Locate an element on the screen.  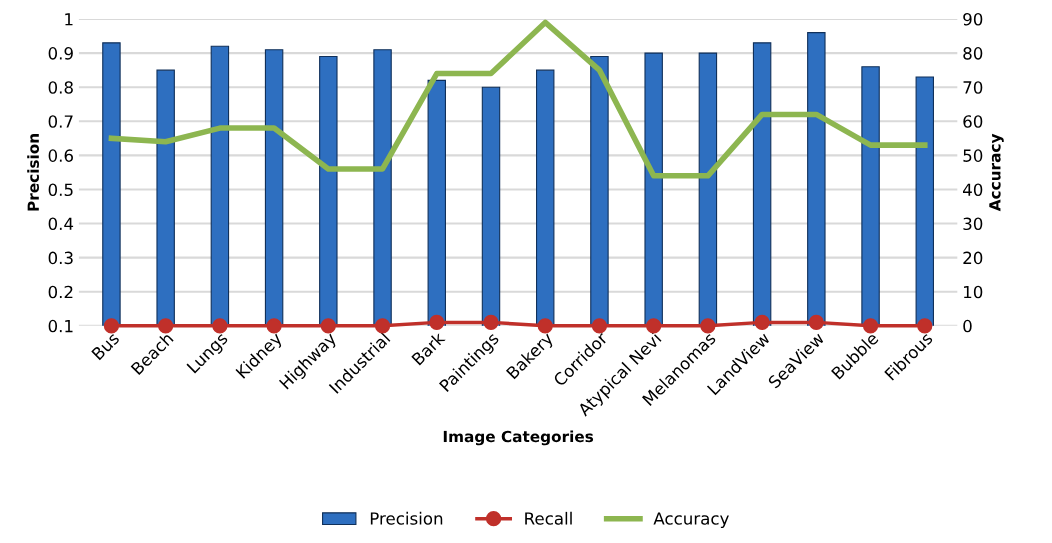
y2-tick-label: 40 is located at coordinates (973, 190).